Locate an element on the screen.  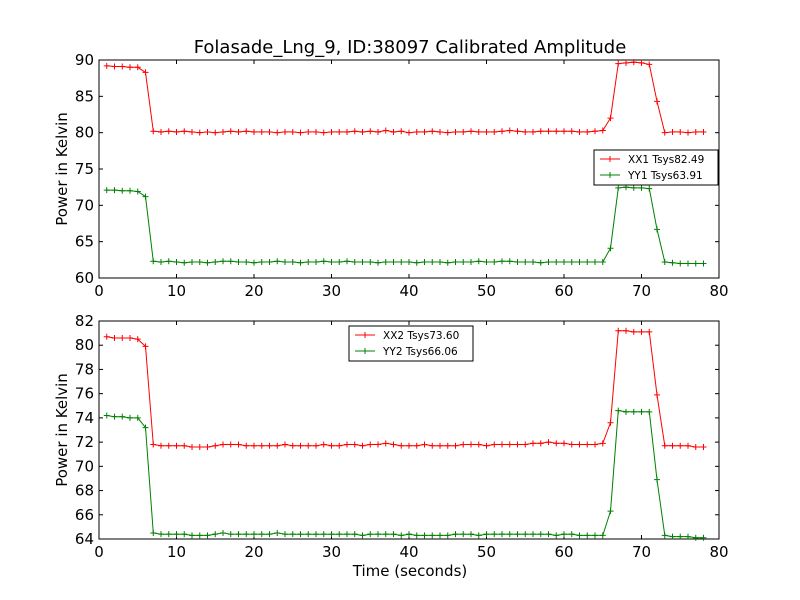
x-tick-label: 0 is located at coordinates (99, 552).